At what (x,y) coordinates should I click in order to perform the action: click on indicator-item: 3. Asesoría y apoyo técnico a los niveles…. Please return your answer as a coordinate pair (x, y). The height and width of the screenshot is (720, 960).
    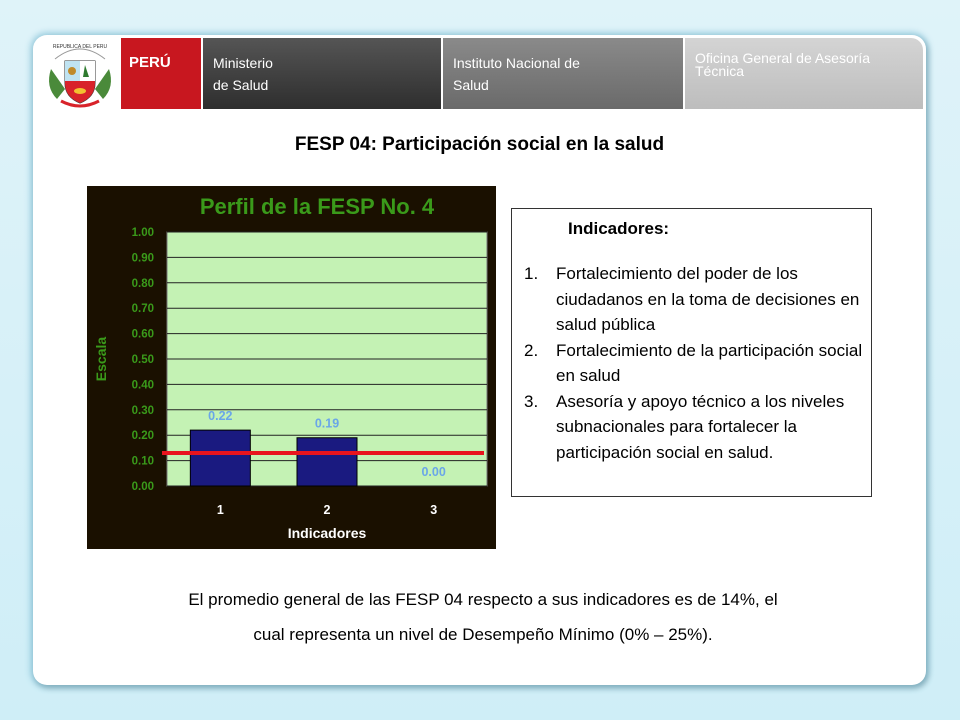
    Looking at the image, I should click on (684, 426).